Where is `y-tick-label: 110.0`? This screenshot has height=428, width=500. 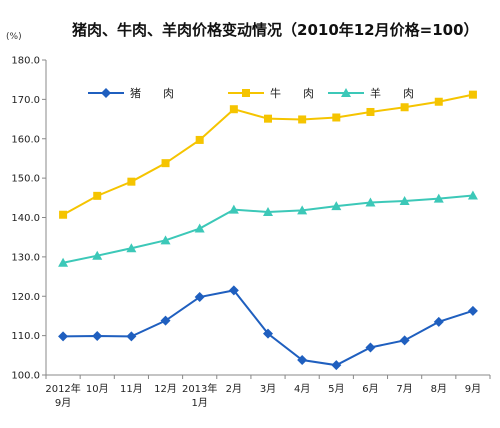 y-tick-label: 110.0 is located at coordinates (25, 336).